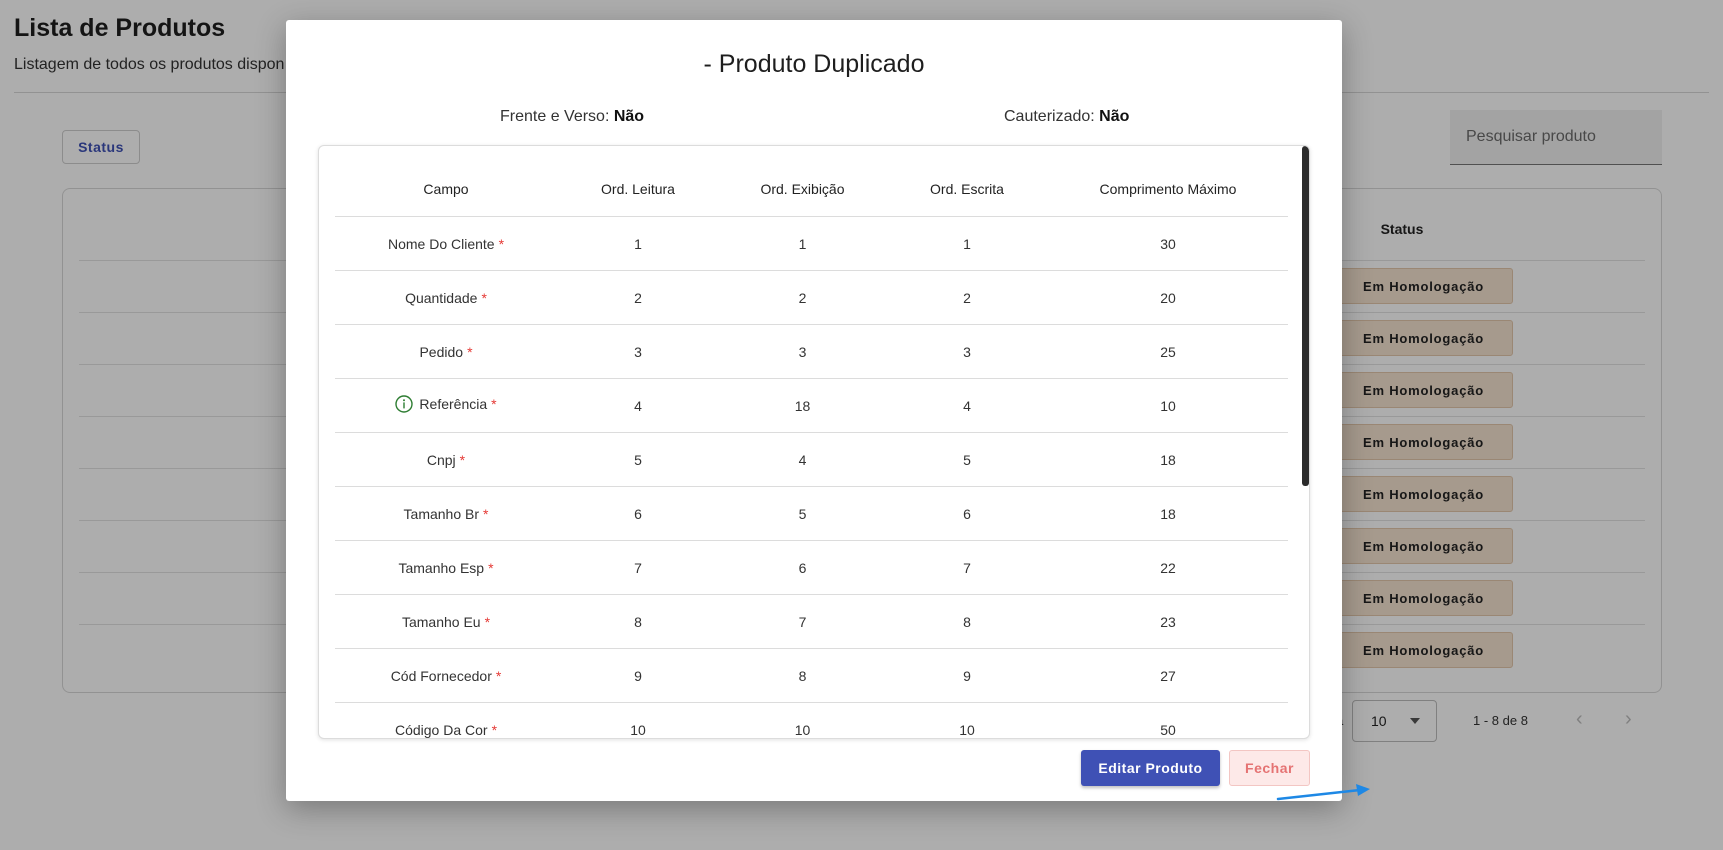 This screenshot has height=850, width=1723. What do you see at coordinates (1394, 721) in the screenshot?
I see `rows-per-page-select: 10` at bounding box center [1394, 721].